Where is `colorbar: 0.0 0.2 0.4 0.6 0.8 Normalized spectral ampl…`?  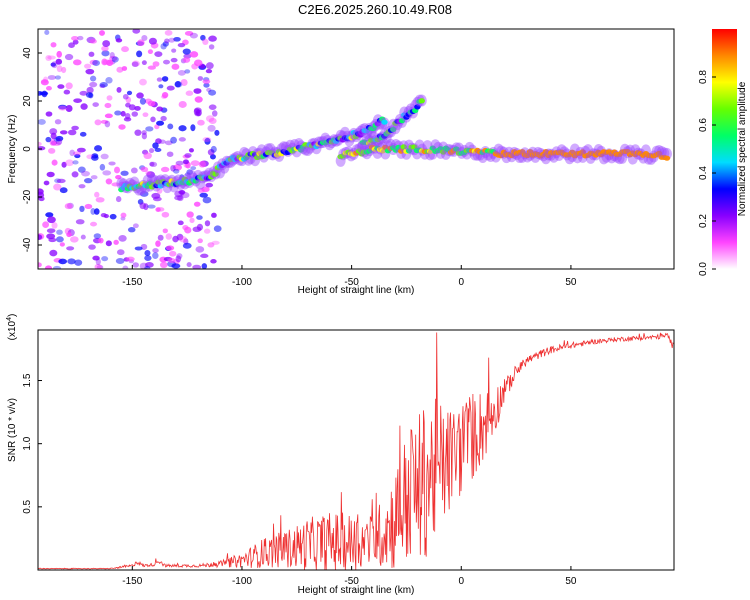
colorbar: 0.0 0.2 0.4 0.6 0.8 Normalized spectral ampl… is located at coordinates (723, 152).